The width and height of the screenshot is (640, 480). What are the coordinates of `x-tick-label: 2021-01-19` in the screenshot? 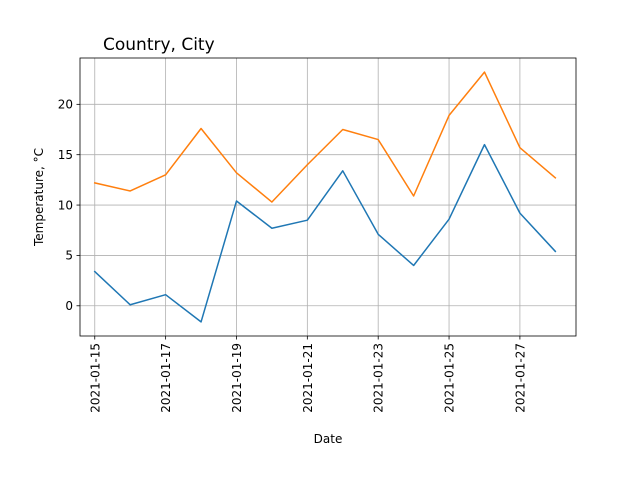 It's located at (237, 378).